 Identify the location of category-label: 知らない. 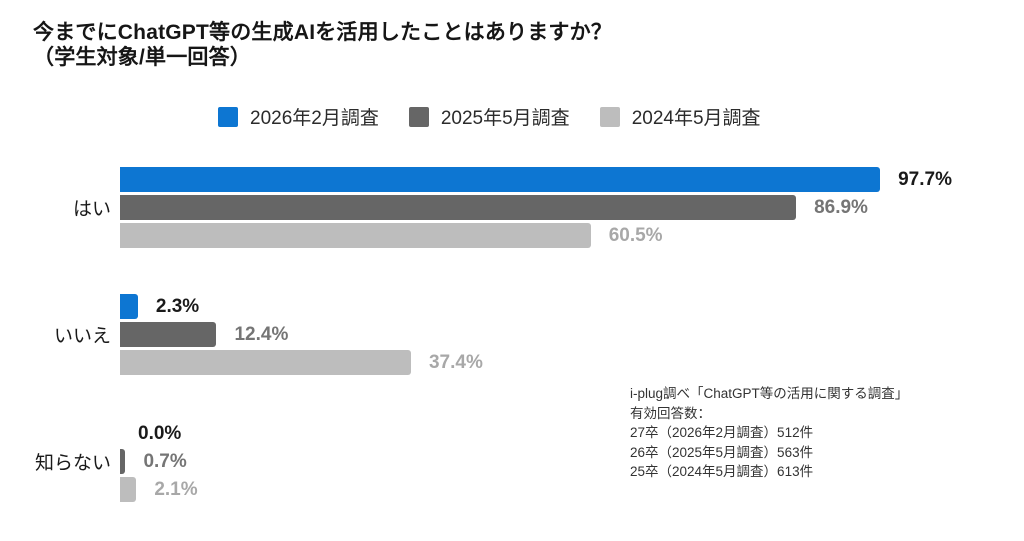
(72, 463).